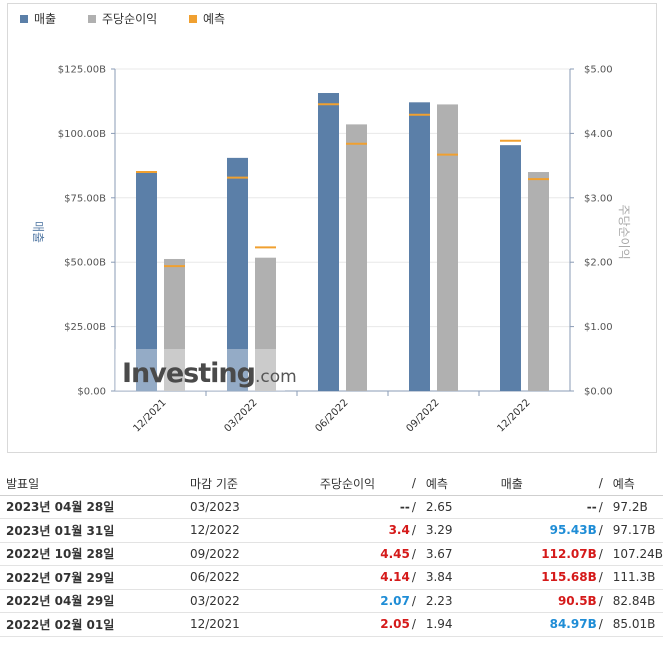 The height and width of the screenshot is (648, 663). Describe the element at coordinates (60, 530) in the screenshot. I see `release-date: 2023년 01월 31일` at that location.